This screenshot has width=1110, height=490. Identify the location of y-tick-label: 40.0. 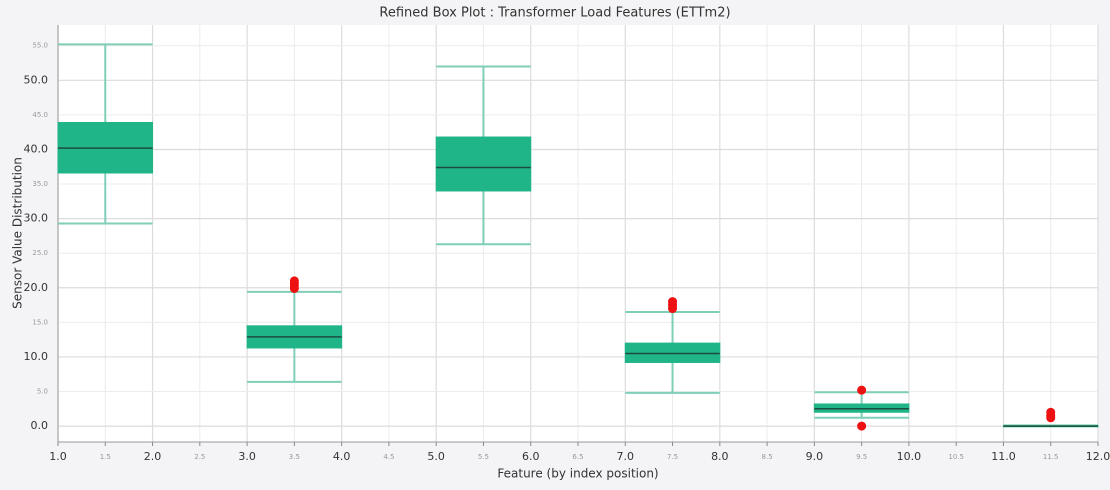
(36, 148).